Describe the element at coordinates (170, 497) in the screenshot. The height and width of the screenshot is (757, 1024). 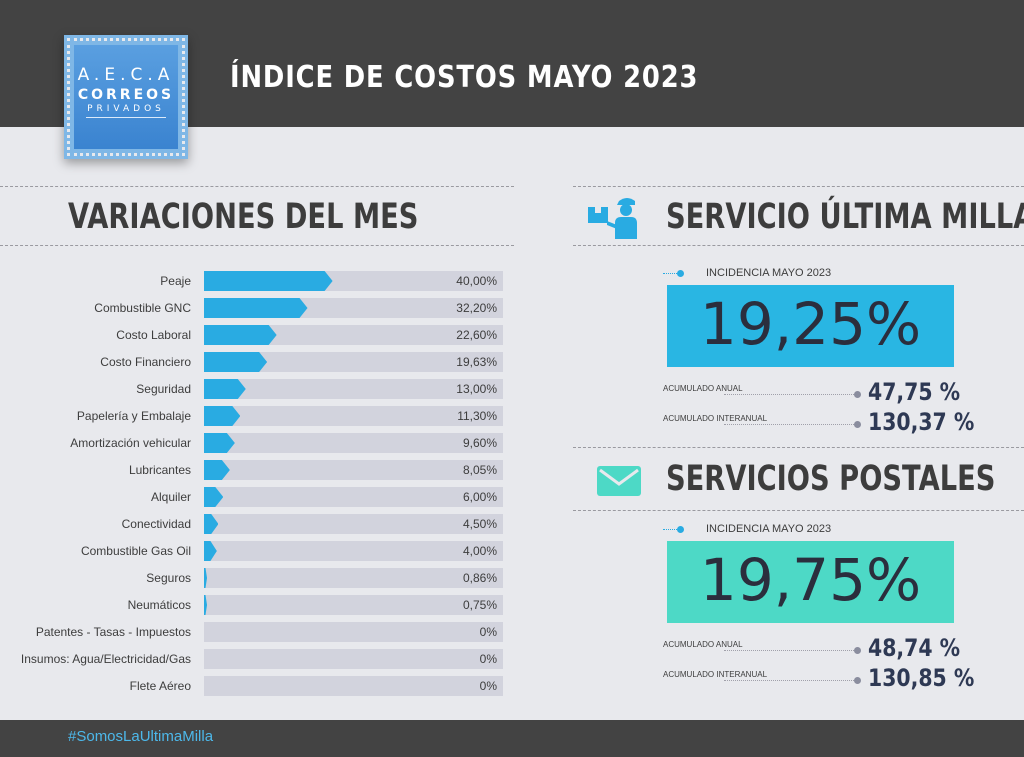
I see `bar-label-alquiler: Alquiler` at that location.